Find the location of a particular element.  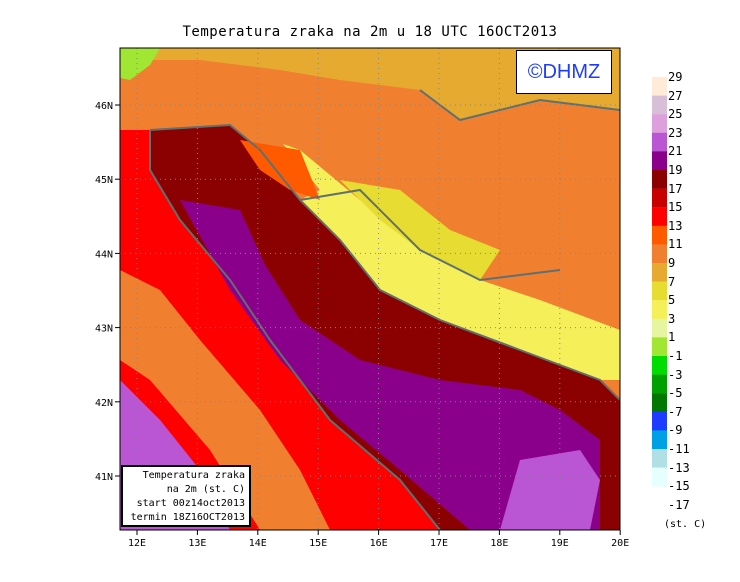

legend-label: -7 is located at coordinates (675, 411).